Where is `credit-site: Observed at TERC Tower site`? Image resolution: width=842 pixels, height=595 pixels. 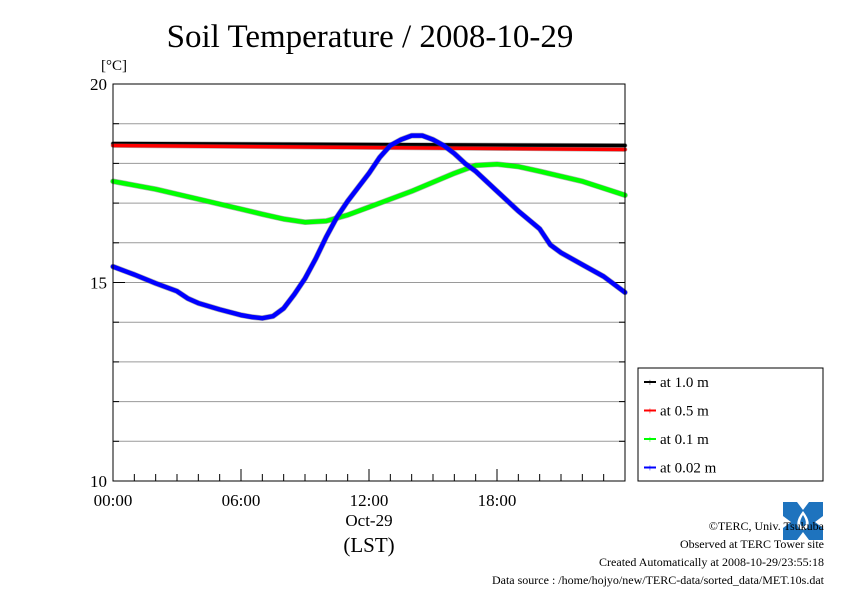
credit-site: Observed at TERC Tower site is located at coordinates (751, 544).